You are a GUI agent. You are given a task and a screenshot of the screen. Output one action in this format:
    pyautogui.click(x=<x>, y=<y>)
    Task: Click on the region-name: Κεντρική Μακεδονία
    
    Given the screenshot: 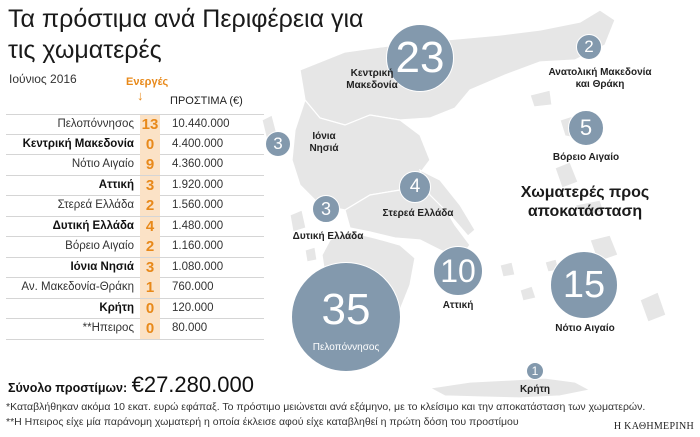 What is the action you would take?
    pyautogui.click(x=78, y=143)
    